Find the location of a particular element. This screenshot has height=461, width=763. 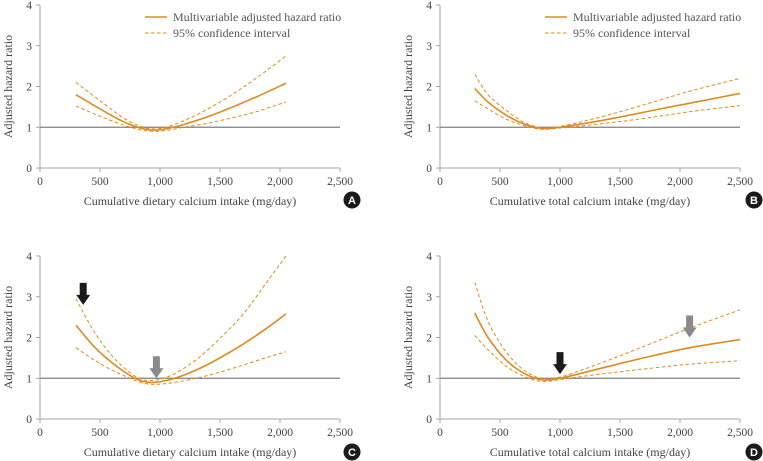

panel-label: C is located at coordinates (352, 453).